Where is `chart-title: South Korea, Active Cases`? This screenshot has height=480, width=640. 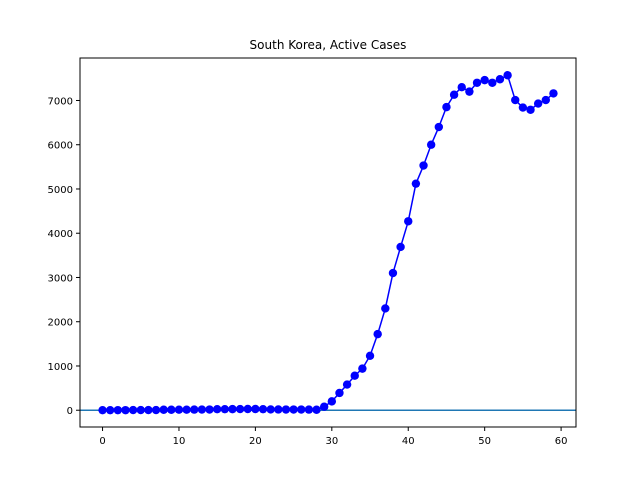
chart-title: South Korea, Active Cases is located at coordinates (328, 45).